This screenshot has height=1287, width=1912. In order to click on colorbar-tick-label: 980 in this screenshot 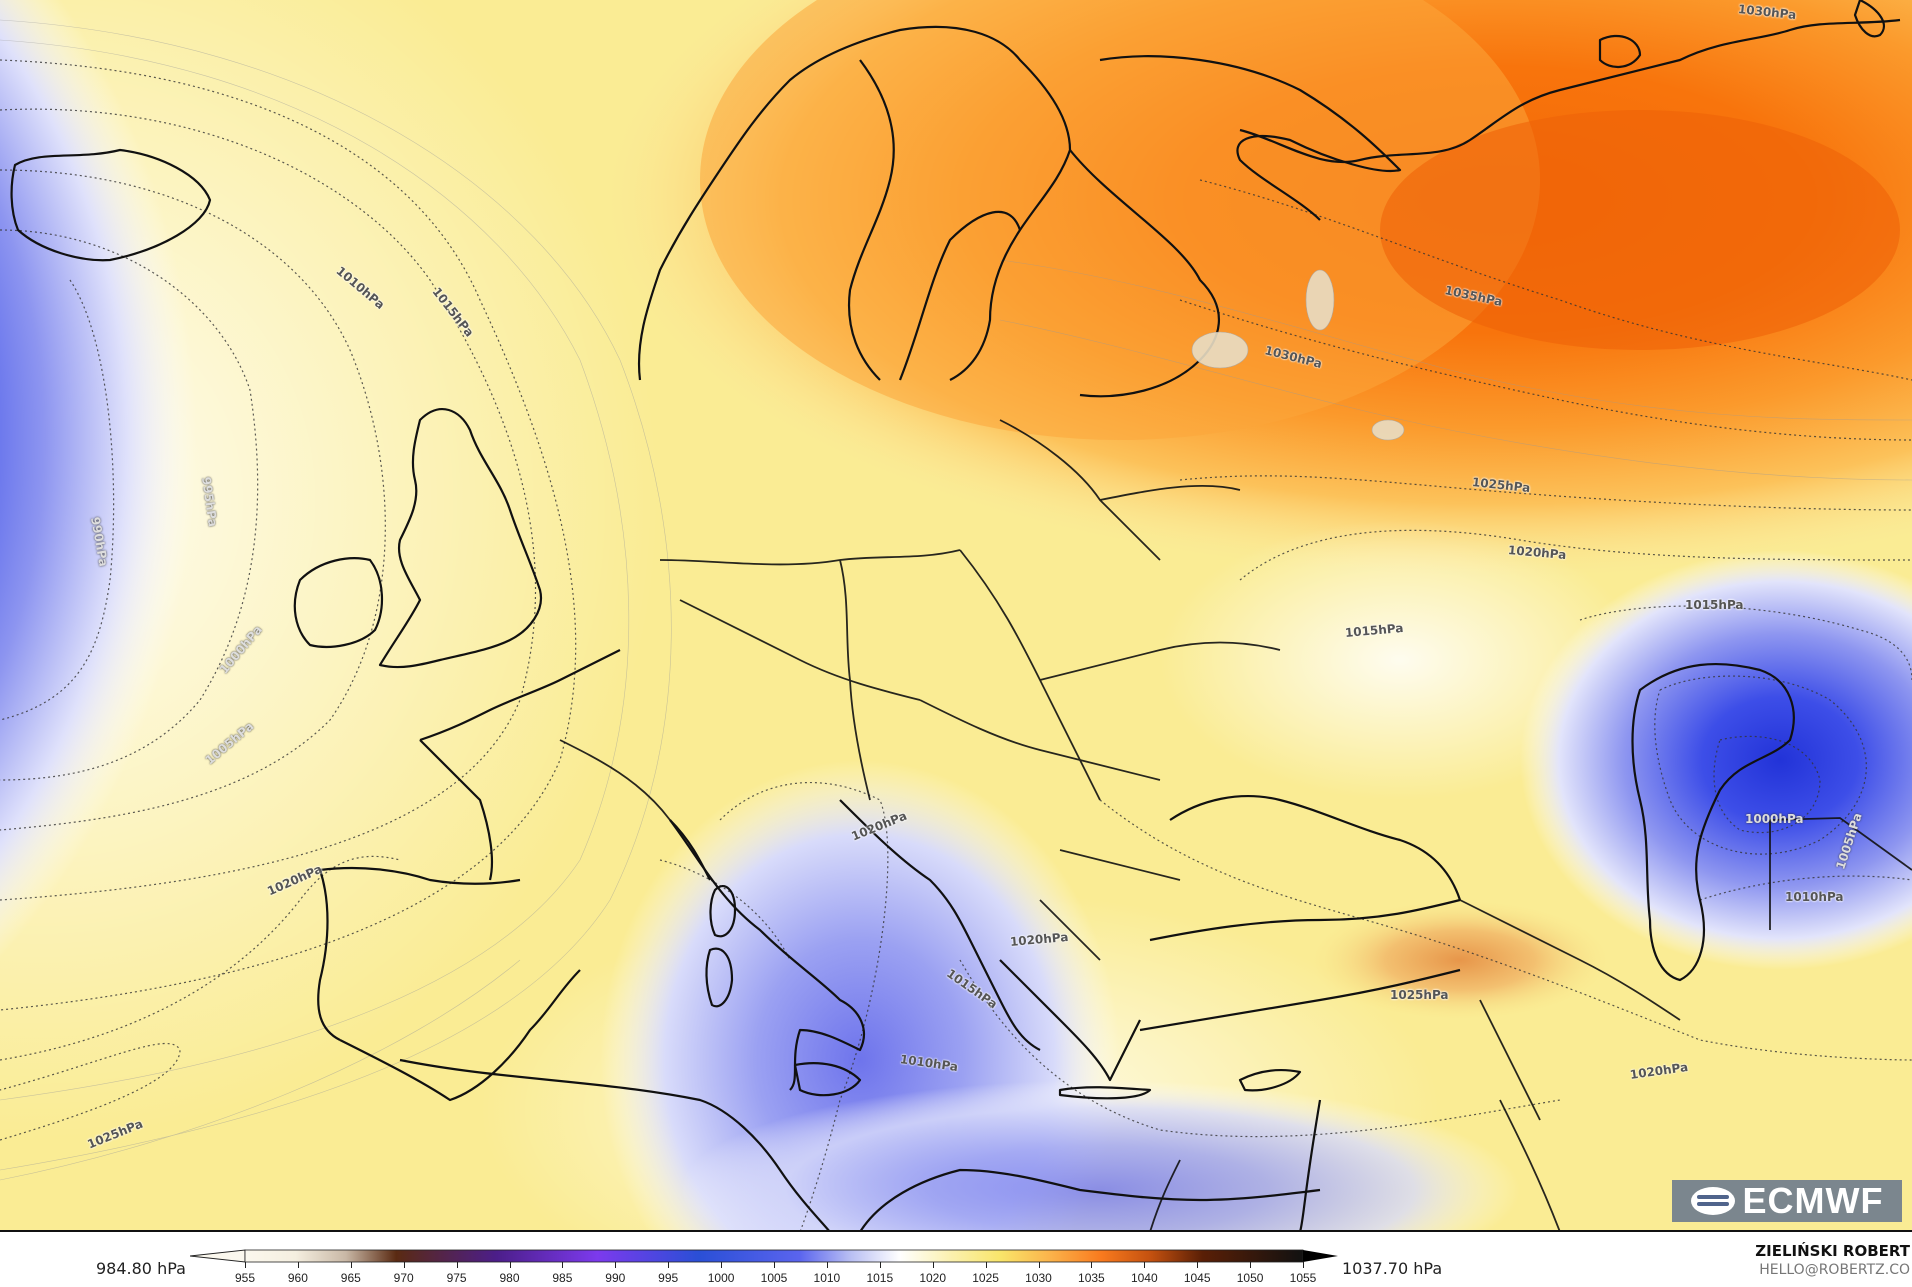, I will do `click(509, 1278)`.